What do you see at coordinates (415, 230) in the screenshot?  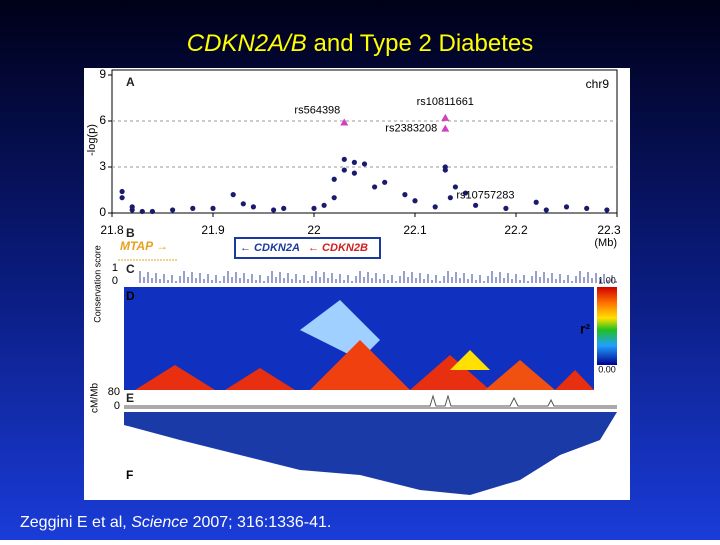 I see `x-tick-label: 22.1` at bounding box center [415, 230].